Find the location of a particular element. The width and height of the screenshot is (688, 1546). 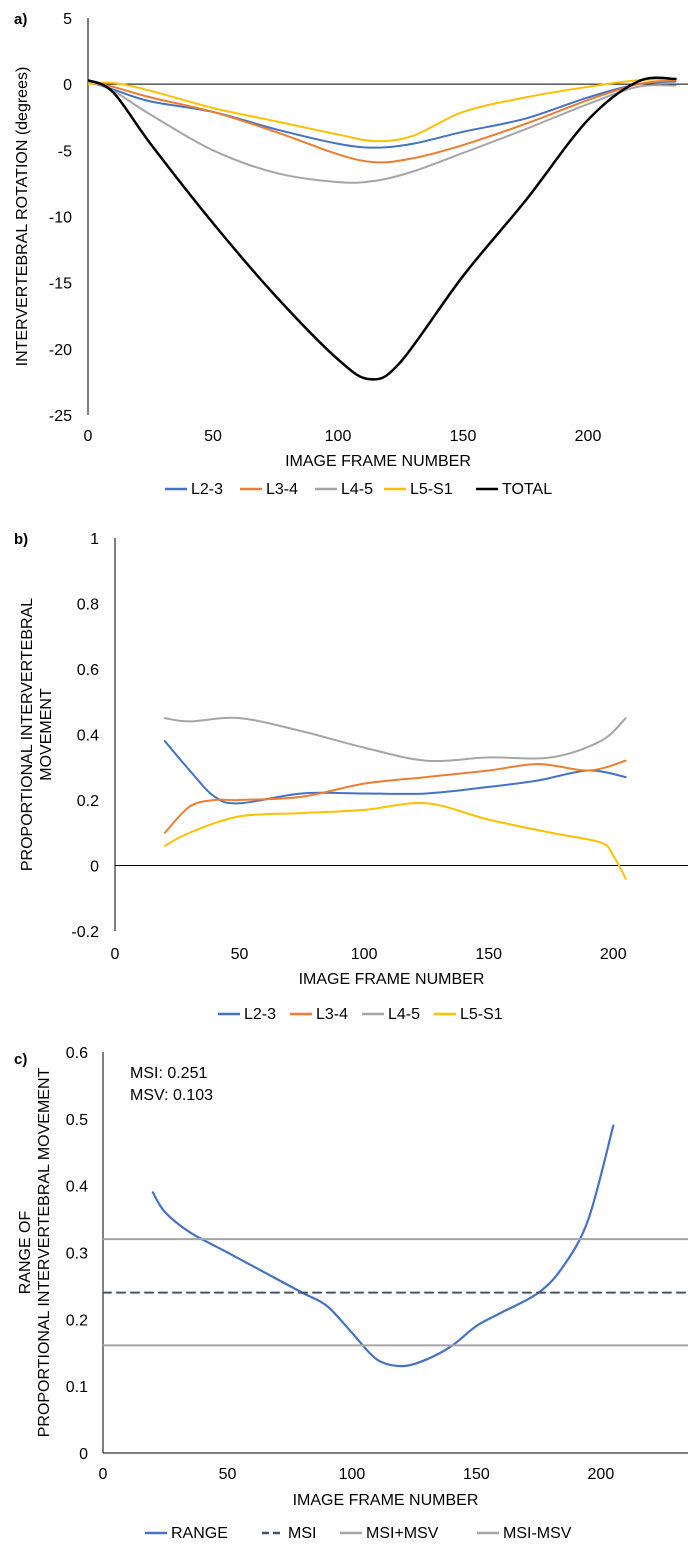

legend: RANGE MSI MSI+MSV MSI-MSV is located at coordinates (358, 1533).